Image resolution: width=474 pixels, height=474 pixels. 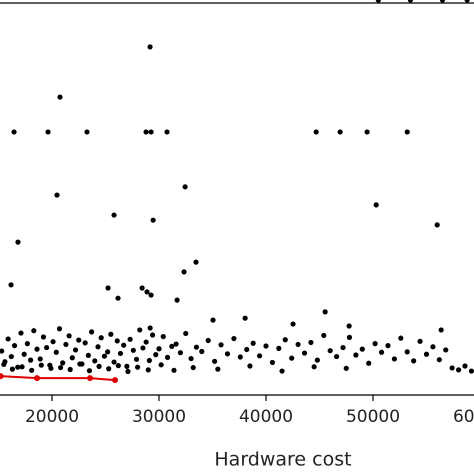 I want to click on x-tick-label: 60000, so click(x=463, y=417).